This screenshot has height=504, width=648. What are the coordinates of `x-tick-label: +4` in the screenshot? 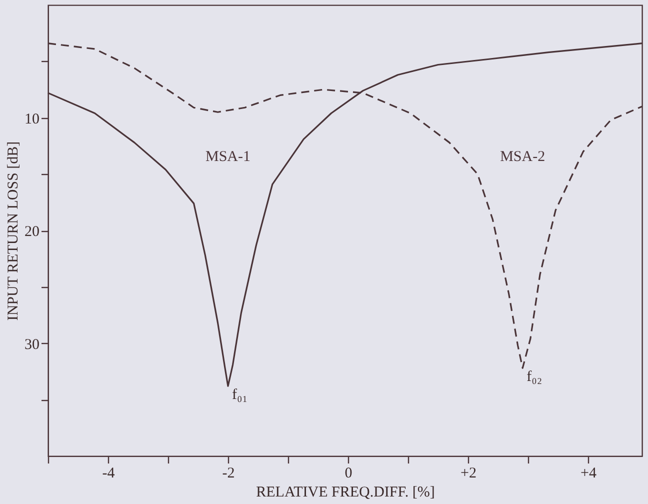 It's located at (588, 474).